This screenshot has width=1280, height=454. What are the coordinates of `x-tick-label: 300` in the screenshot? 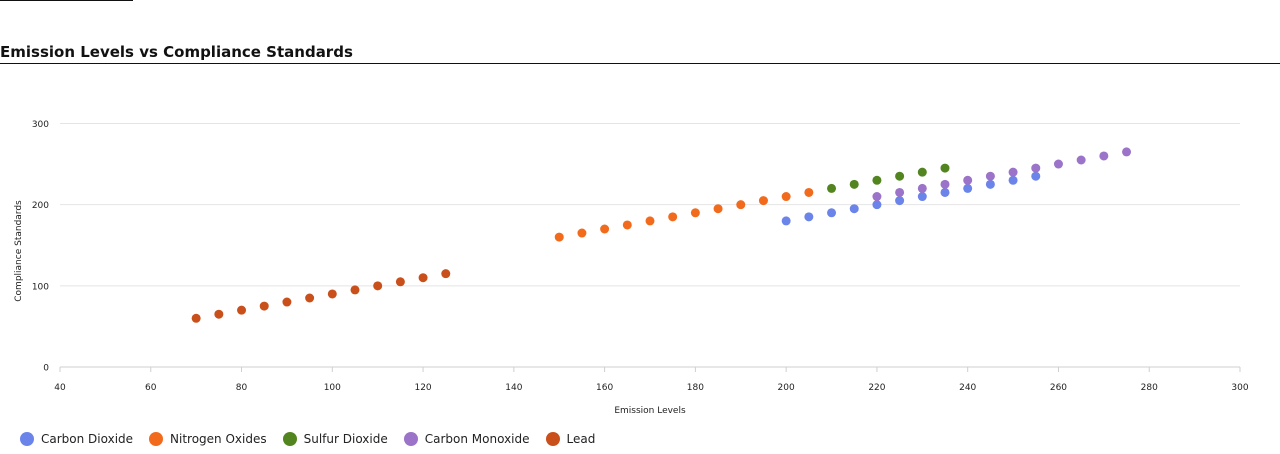 It's located at (1239, 388).